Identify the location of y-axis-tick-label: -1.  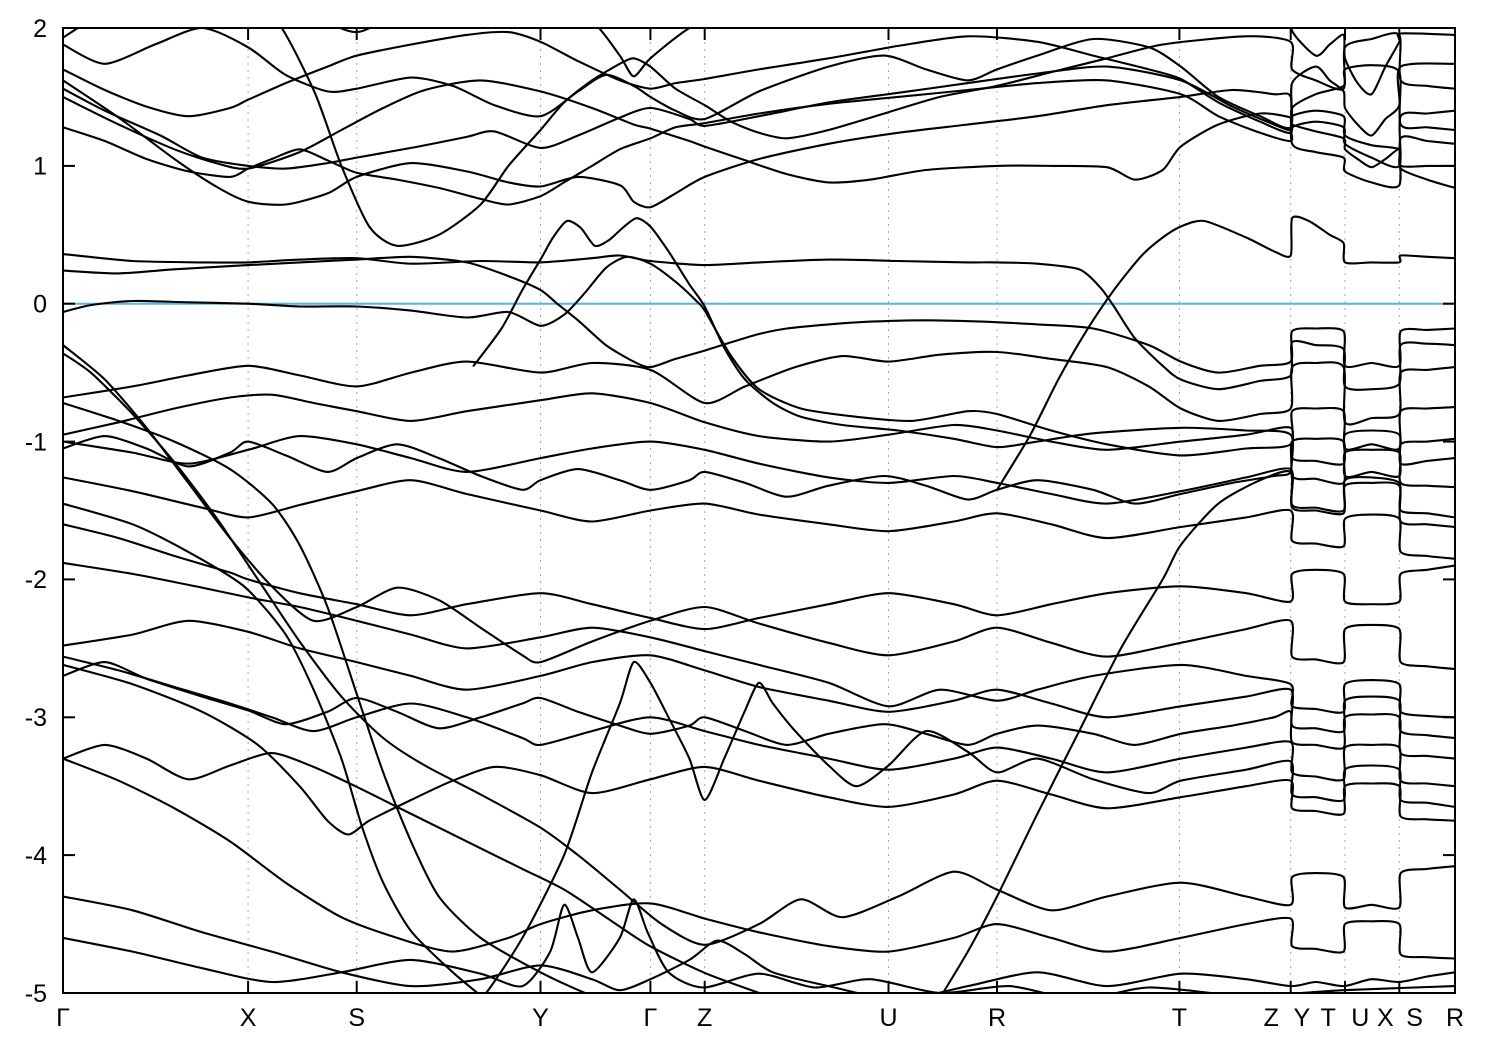
(36, 442).